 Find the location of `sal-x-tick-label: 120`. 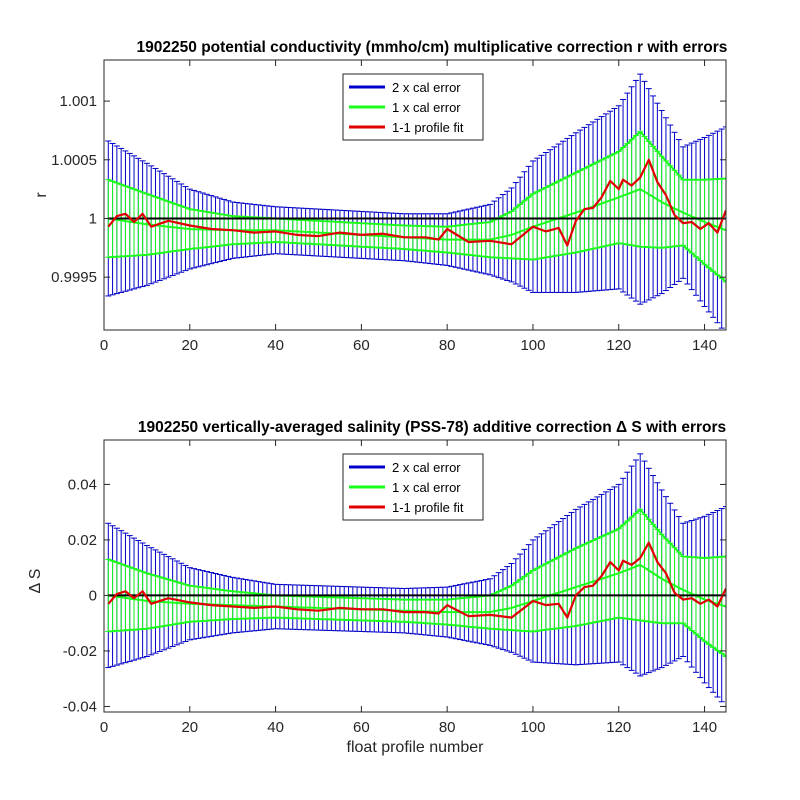

sal-x-tick-label: 120 is located at coordinates (618, 727).